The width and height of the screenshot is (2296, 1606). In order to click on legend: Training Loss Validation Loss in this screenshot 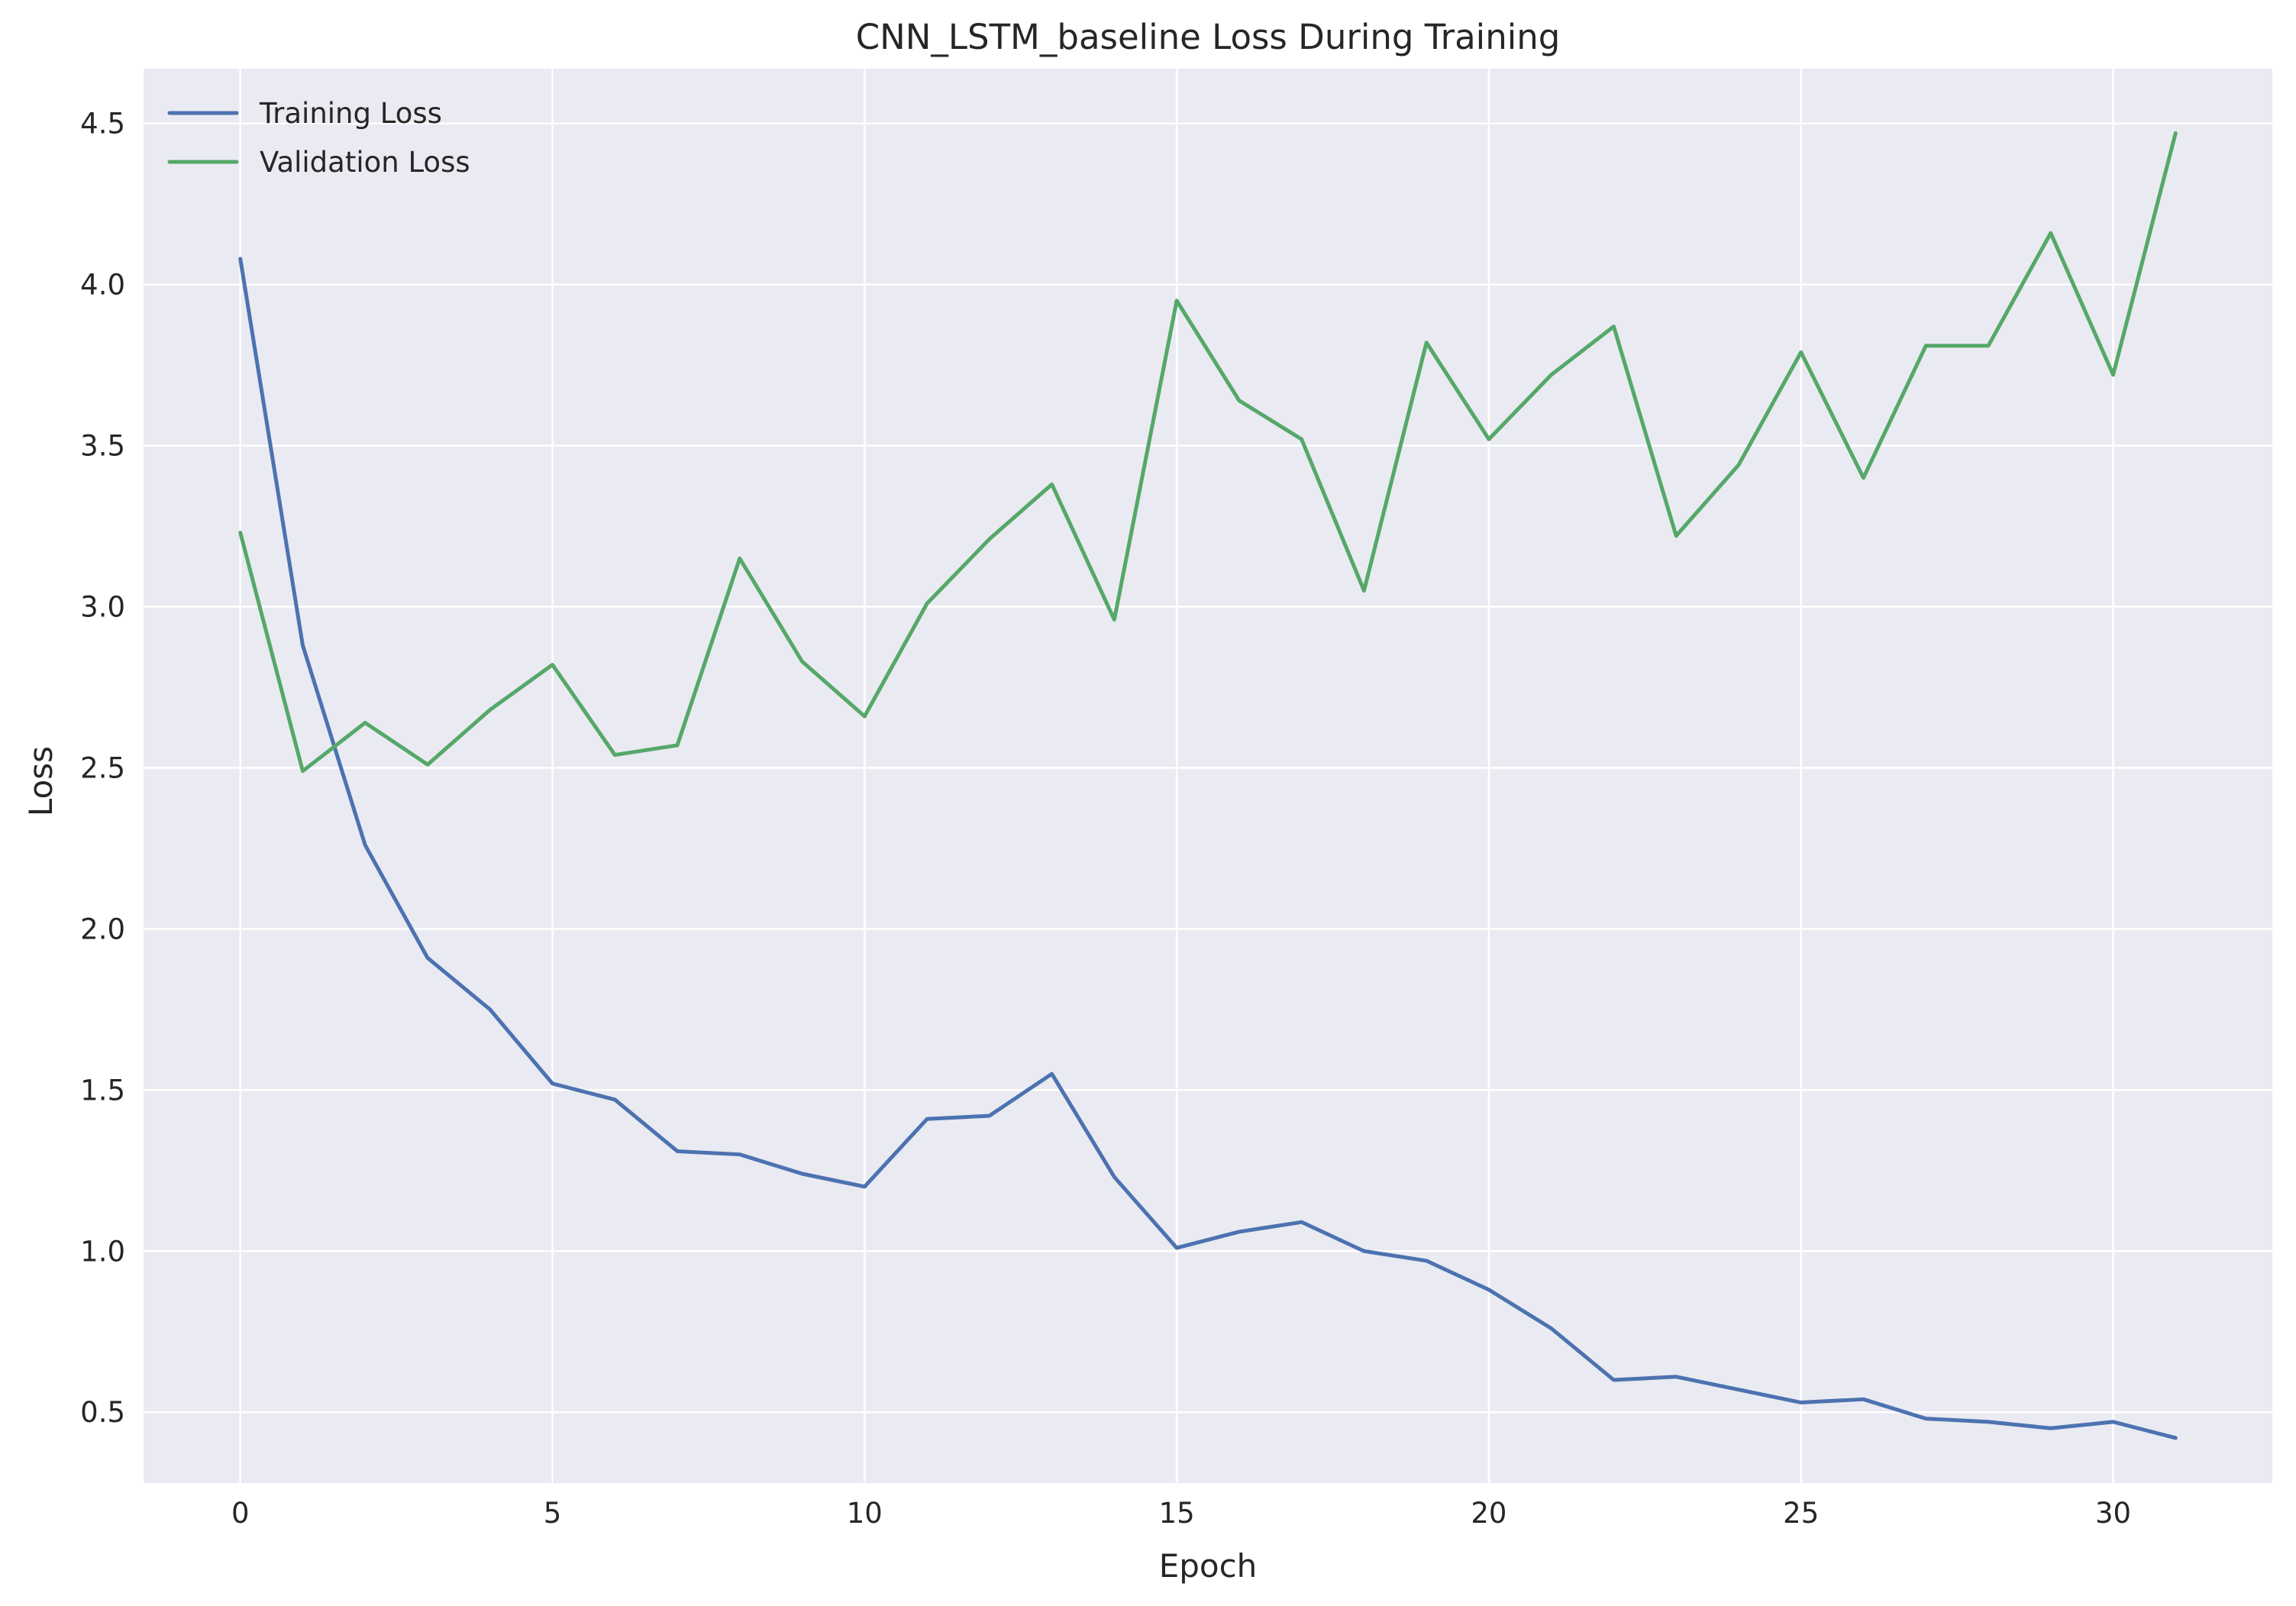, I will do `click(318, 138)`.